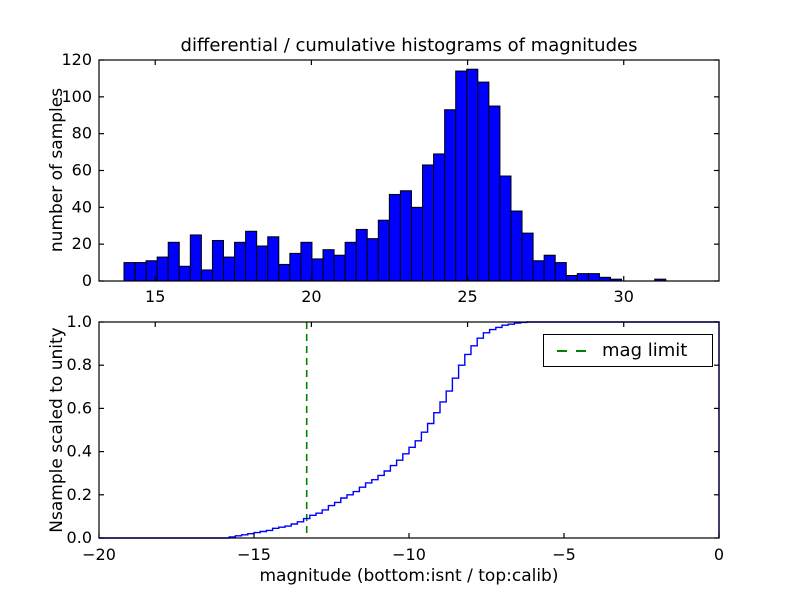 The image size is (800, 600). What do you see at coordinates (99, 554) in the screenshot?
I see `bottom-xtick-label: −20` at bounding box center [99, 554].